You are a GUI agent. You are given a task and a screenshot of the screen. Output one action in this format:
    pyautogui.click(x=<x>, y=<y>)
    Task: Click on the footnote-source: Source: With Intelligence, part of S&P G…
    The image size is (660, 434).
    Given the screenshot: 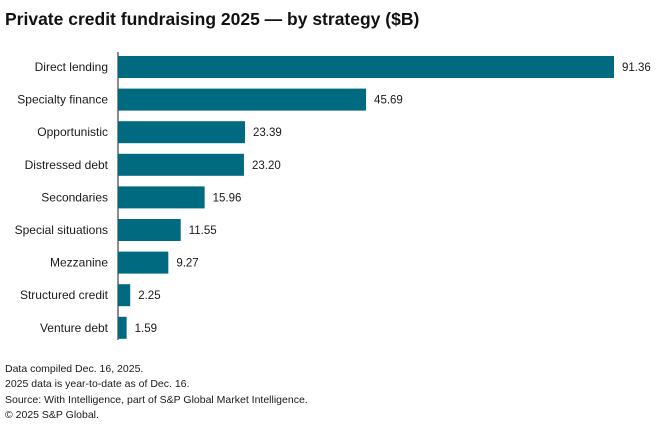 What is the action you would take?
    pyautogui.click(x=156, y=399)
    